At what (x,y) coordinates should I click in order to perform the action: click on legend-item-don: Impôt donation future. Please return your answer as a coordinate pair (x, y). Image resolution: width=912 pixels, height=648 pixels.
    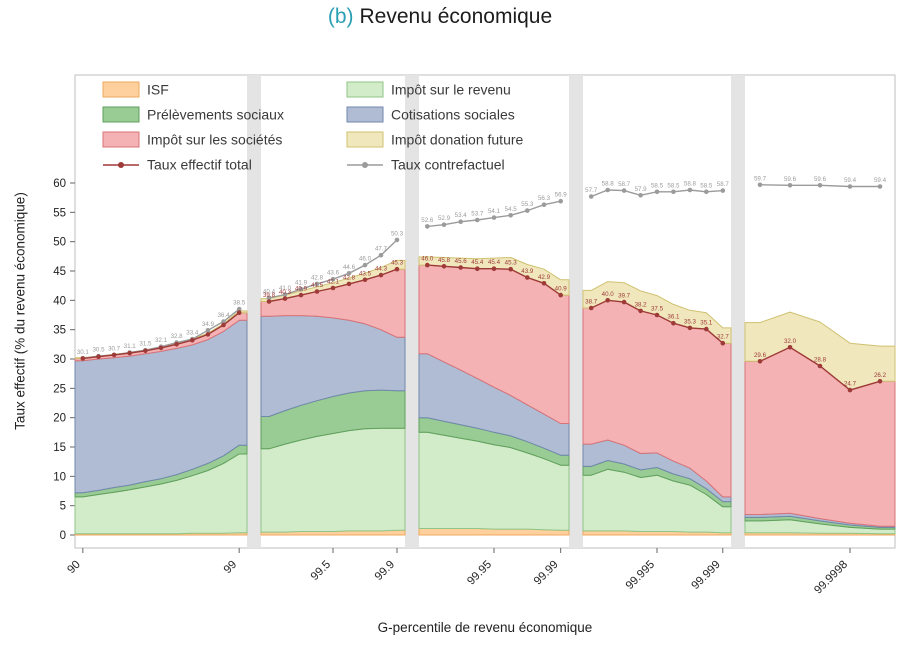
    Looking at the image, I should click on (435, 139).